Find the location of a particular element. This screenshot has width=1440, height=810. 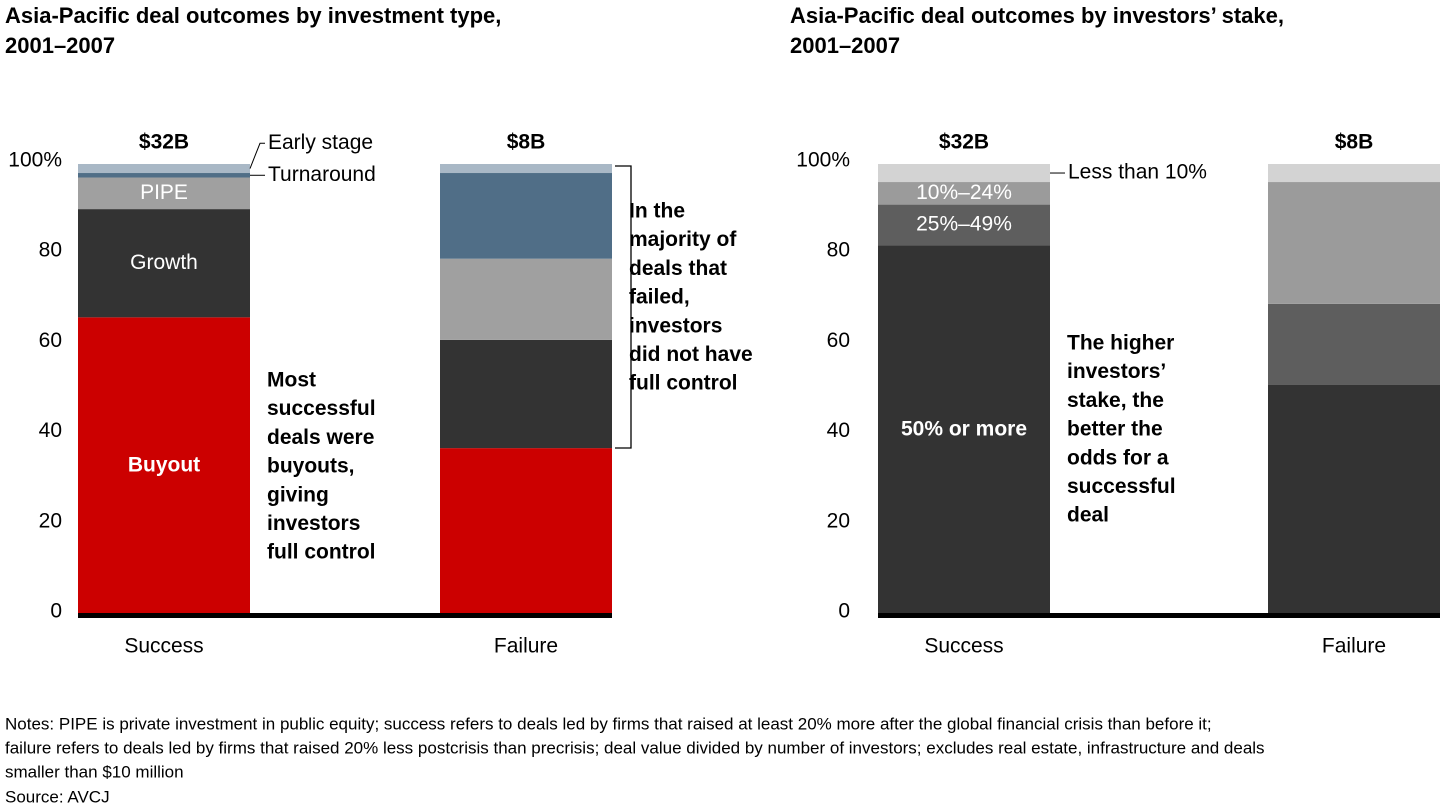

annotation: majority of is located at coordinates (683, 239).